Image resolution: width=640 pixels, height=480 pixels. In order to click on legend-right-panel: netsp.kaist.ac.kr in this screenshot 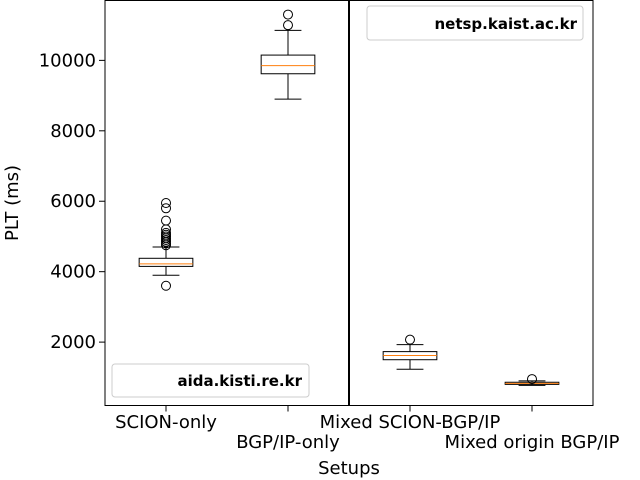, I will do `click(475, 23)`.